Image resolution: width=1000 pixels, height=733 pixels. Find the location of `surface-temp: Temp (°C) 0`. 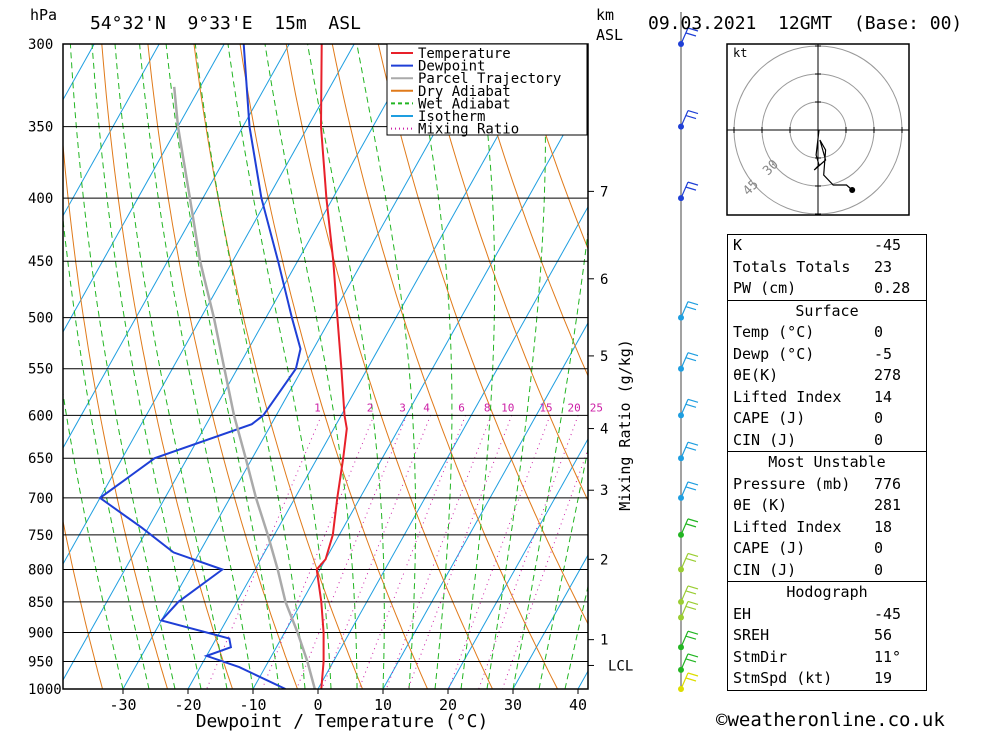

surface-temp: Temp (°C) 0 is located at coordinates (808, 332).